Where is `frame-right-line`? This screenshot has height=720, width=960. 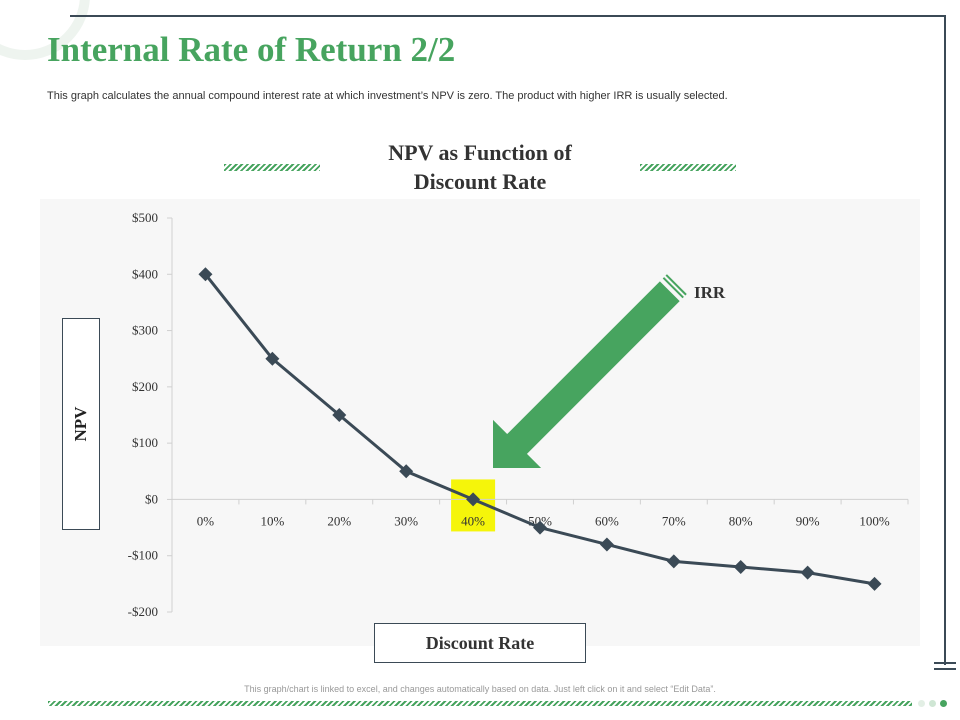
frame-right-line is located at coordinates (945, 340).